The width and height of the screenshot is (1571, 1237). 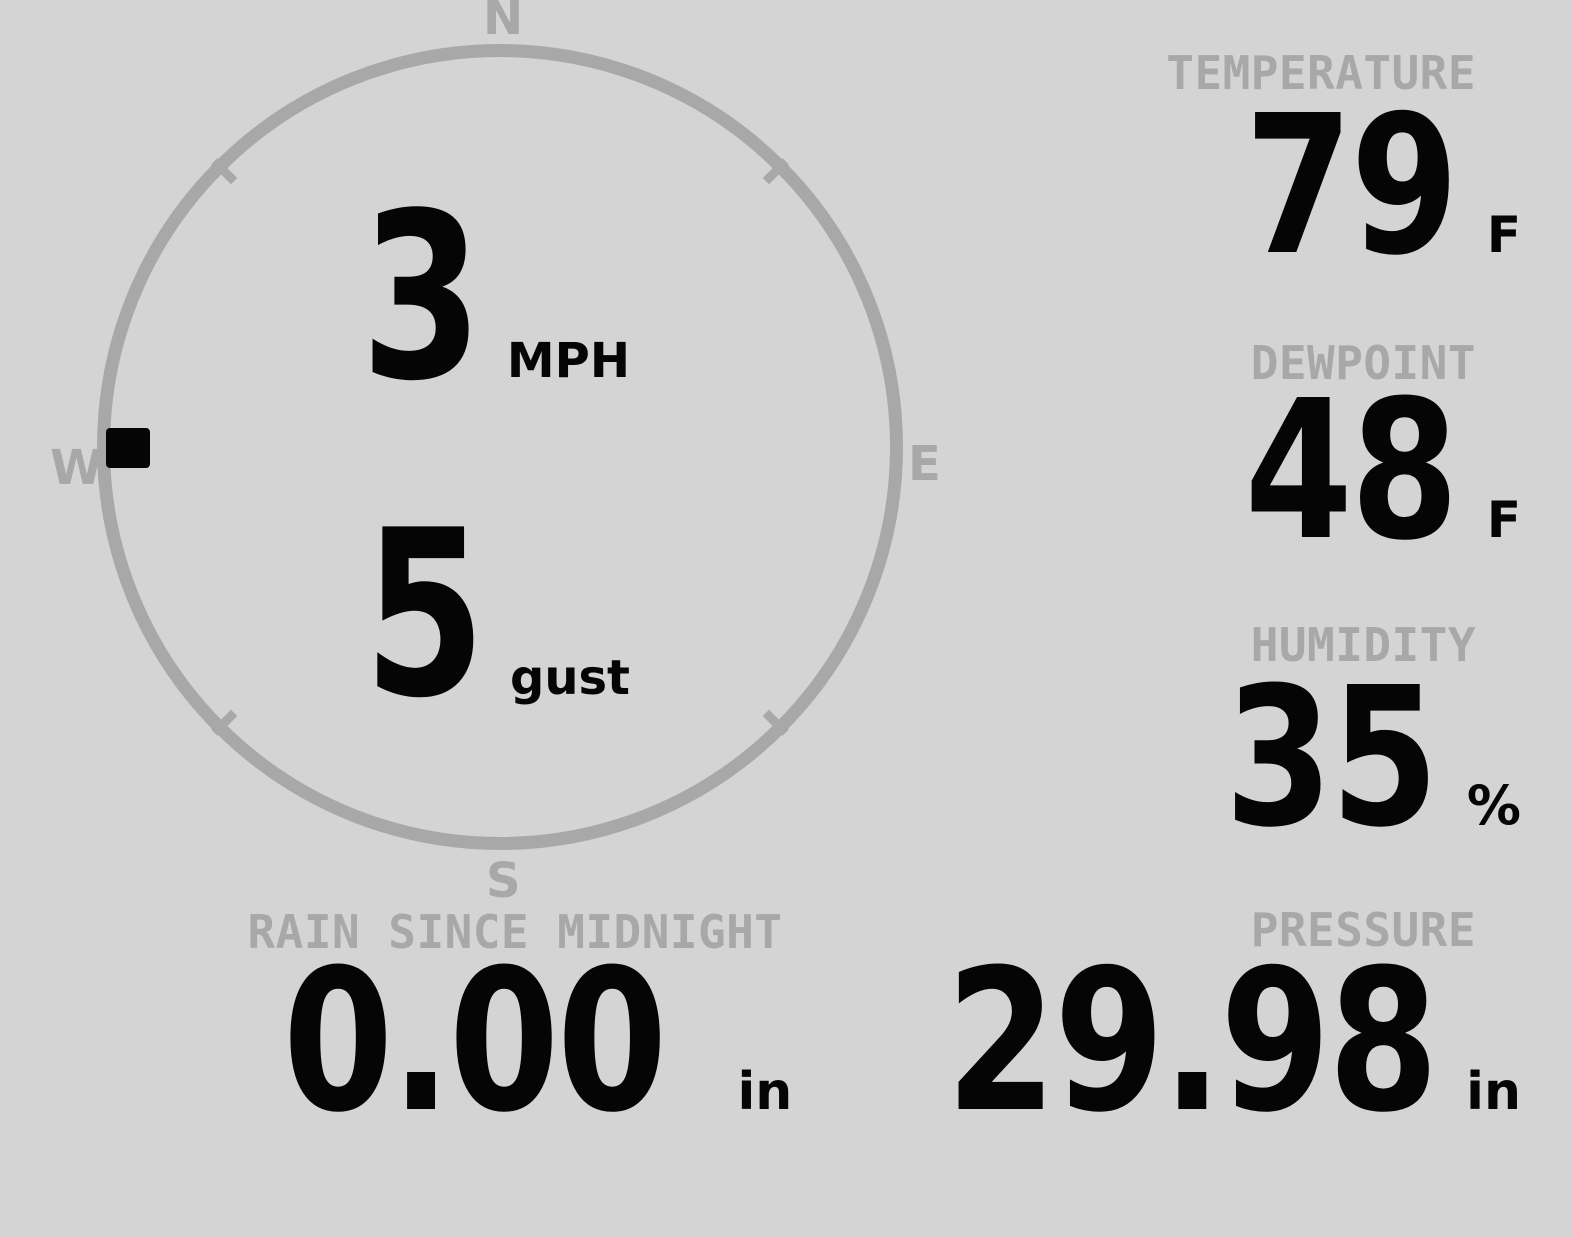 What do you see at coordinates (569, 678) in the screenshot?
I see `wind-gust-unit: gust` at bounding box center [569, 678].